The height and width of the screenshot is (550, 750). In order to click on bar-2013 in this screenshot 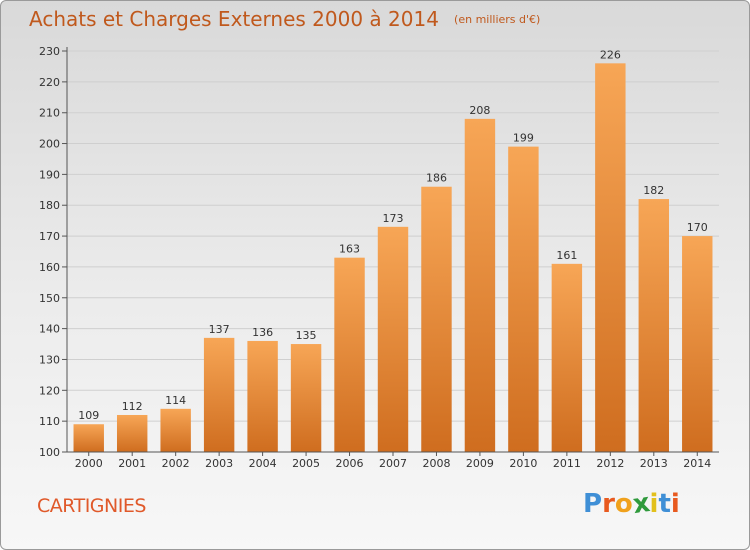, I will do `click(654, 325)`.